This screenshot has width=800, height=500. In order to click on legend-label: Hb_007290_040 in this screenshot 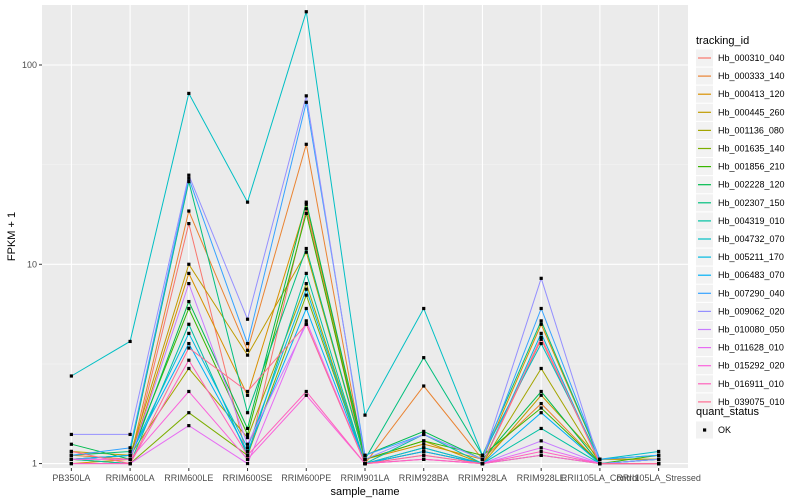, I will do `click(751, 293)`.